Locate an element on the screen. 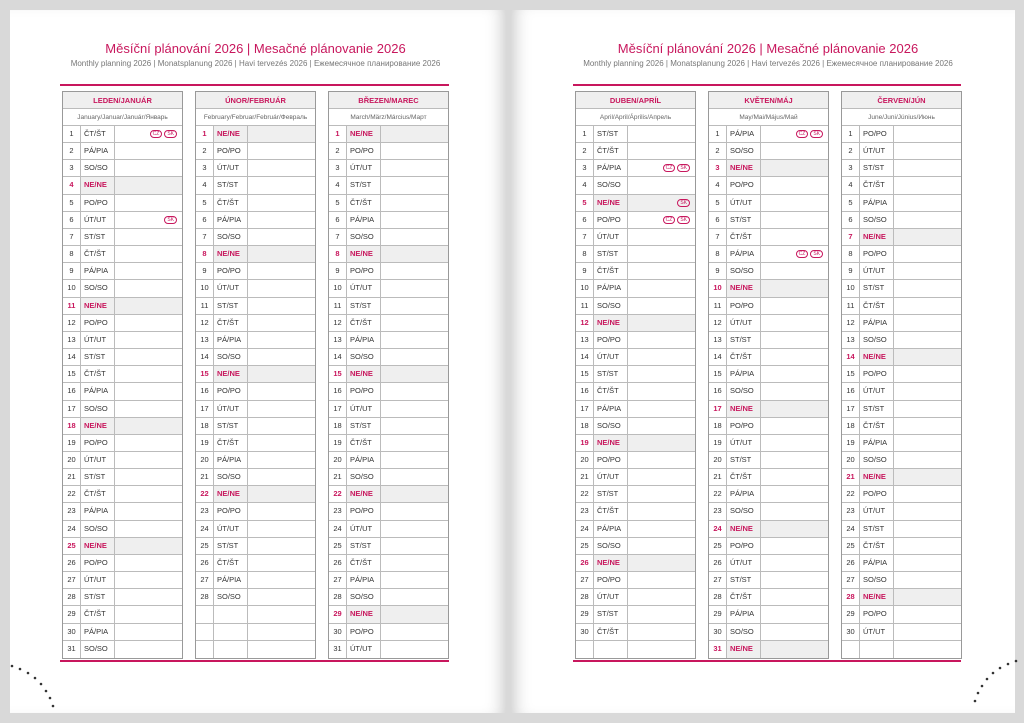  day-row: 4 ST/ST is located at coordinates (388, 186).